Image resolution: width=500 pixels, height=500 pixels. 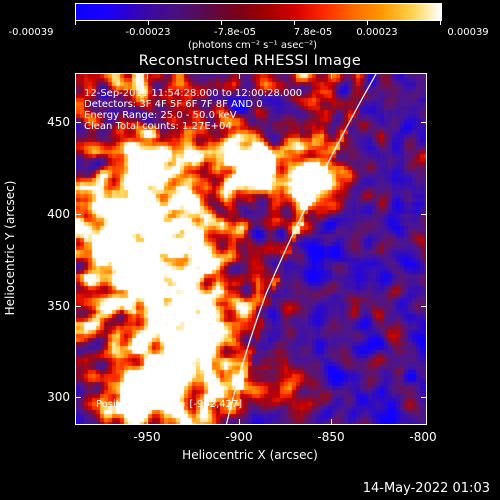 What do you see at coordinates (173, 104) in the screenshot?
I see `info-detectors: Detectors: 3F 4F 5F 6F 7F 8F AND 0` at bounding box center [173, 104].